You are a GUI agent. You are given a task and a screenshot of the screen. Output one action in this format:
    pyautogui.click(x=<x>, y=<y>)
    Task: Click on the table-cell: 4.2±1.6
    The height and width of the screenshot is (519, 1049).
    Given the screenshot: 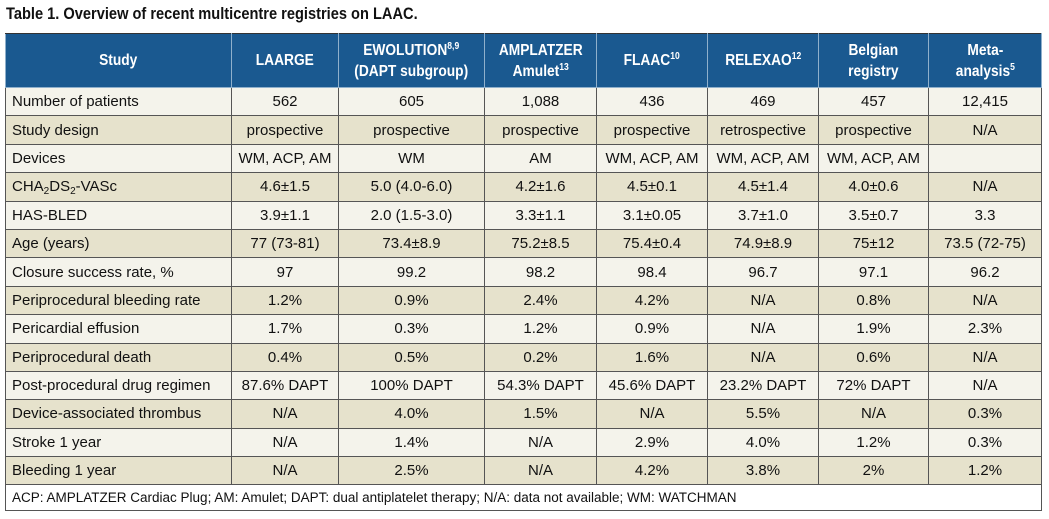 What is the action you would take?
    pyautogui.click(x=540, y=187)
    